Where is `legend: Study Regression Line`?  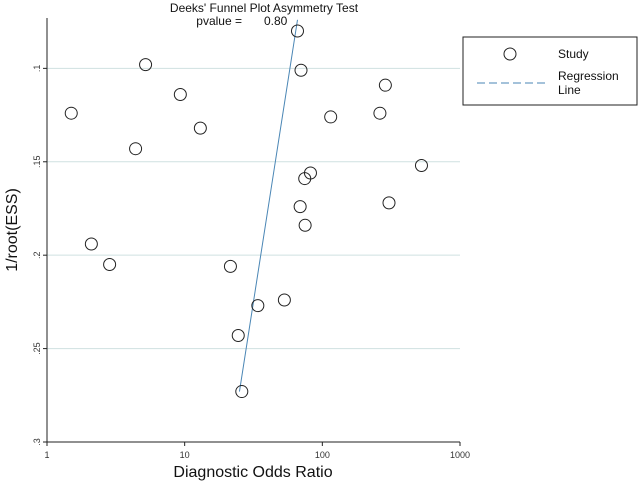 legend: Study Regression Line is located at coordinates (550, 71).